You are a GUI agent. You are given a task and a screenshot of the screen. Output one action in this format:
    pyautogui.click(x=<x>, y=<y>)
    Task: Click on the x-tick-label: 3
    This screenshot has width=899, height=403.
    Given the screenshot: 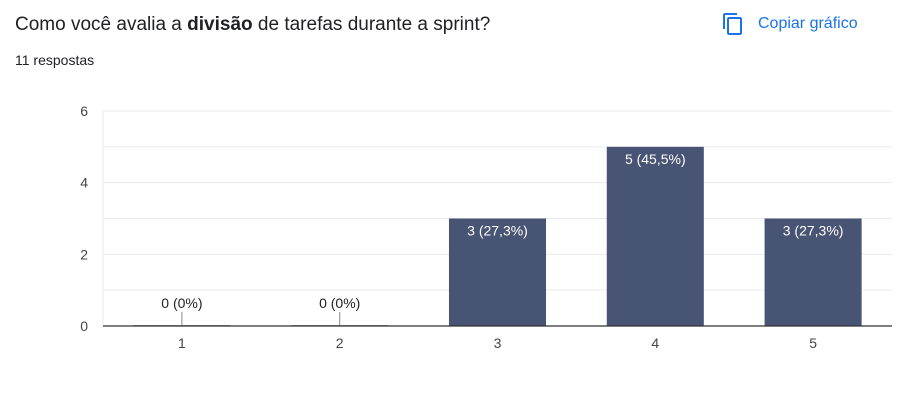 What is the action you would take?
    pyautogui.click(x=498, y=343)
    